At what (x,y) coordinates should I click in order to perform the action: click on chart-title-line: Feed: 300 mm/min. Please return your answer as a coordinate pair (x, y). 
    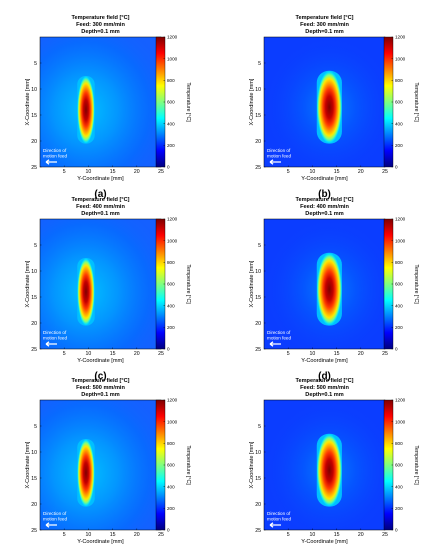
    Looking at the image, I should click on (324, 25).